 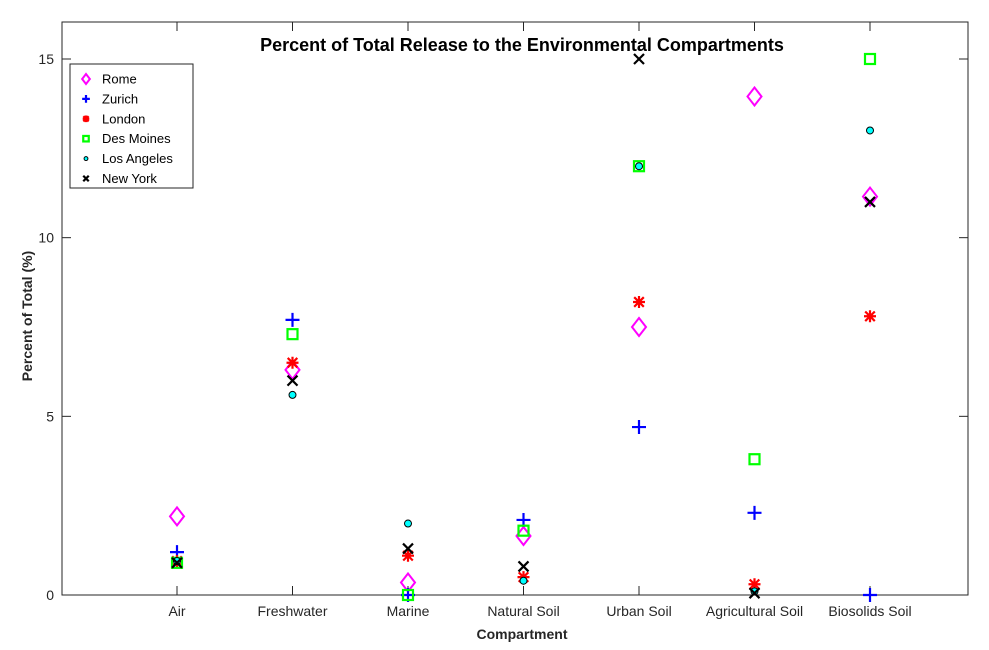 What do you see at coordinates (129, 178) in the screenshot?
I see `legend-label: New York` at bounding box center [129, 178].